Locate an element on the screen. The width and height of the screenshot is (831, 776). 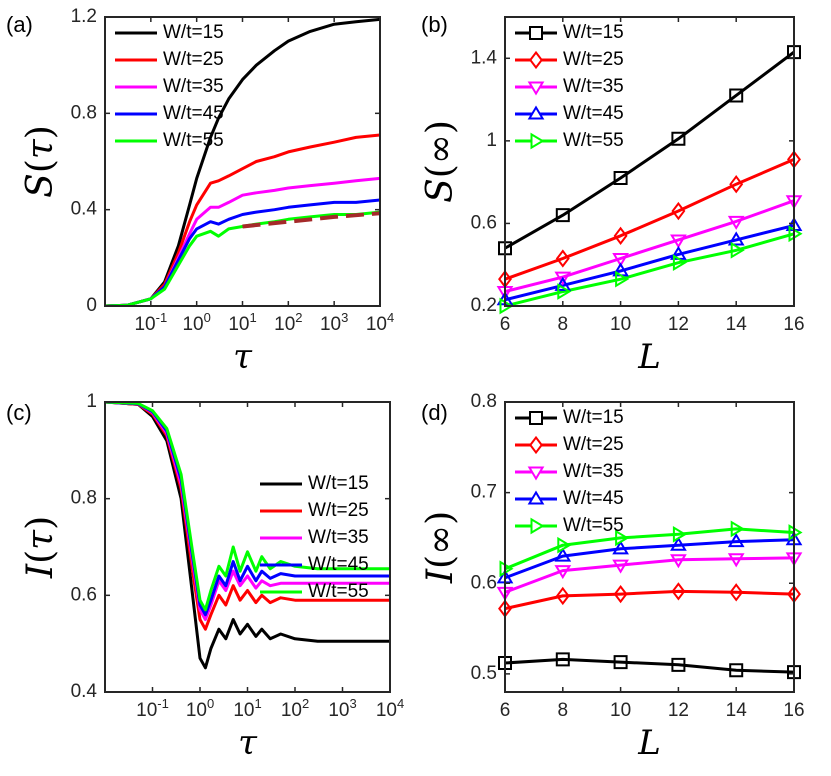
axis-frame is located at coordinates (649, 547).